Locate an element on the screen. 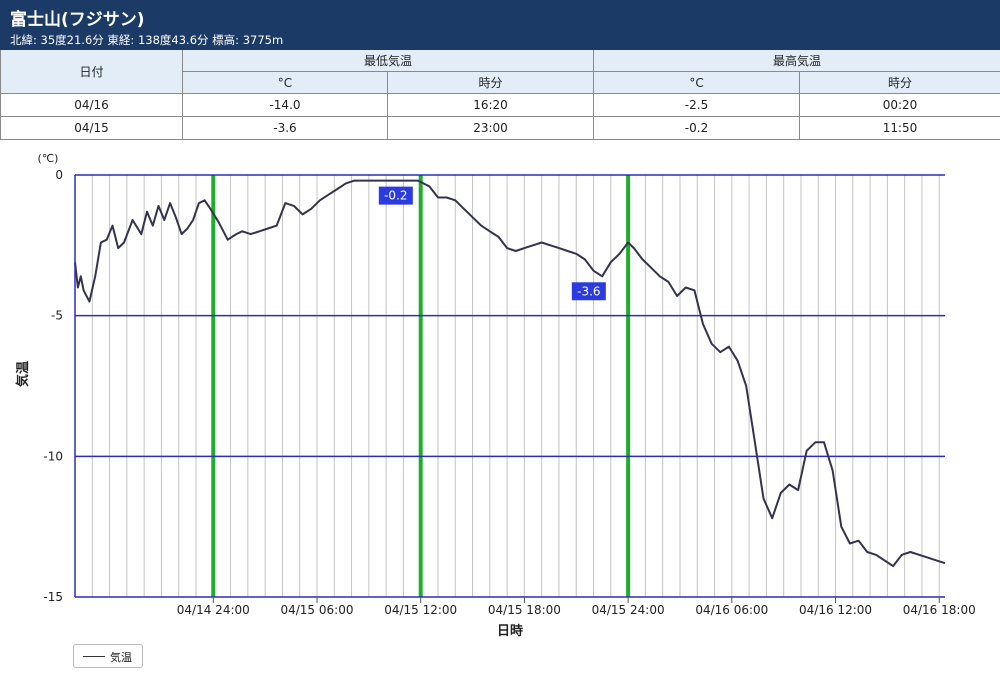 The width and height of the screenshot is (1000, 674). annotation-labels: -0.2 -3.6 is located at coordinates (492, 243).